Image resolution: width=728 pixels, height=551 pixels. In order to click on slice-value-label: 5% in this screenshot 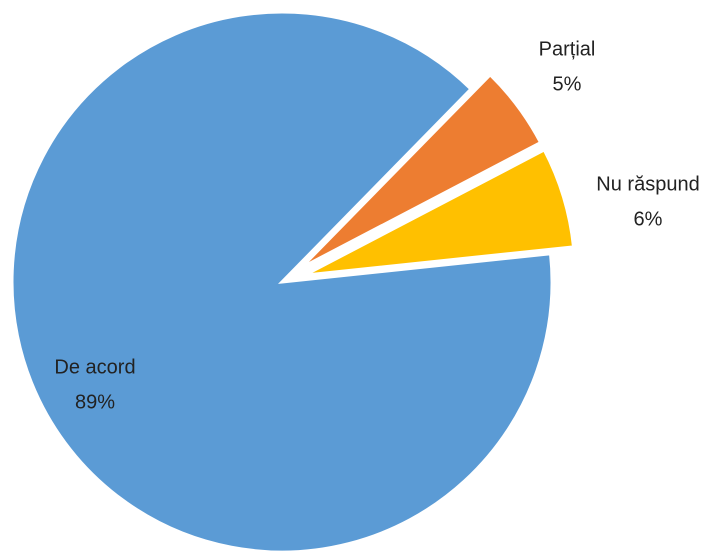, I will do `click(567, 84)`.